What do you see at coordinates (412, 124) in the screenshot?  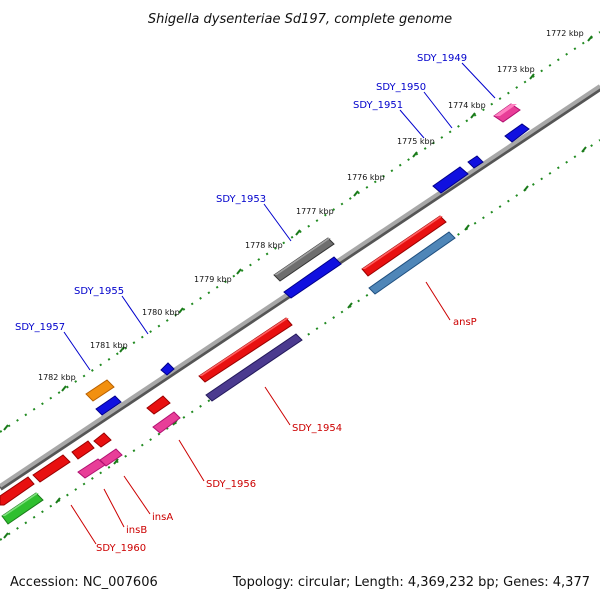 I see `leader-sdy-1951` at bounding box center [412, 124].